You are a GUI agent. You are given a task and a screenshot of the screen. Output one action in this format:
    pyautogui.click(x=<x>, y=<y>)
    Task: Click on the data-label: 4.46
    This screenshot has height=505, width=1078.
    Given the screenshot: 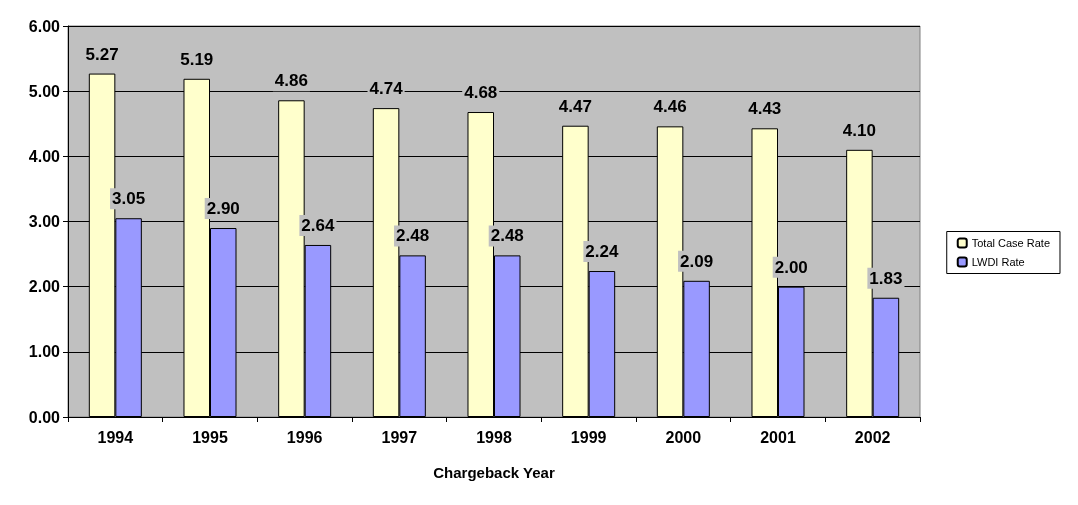 What is the action you would take?
    pyautogui.click(x=670, y=107)
    